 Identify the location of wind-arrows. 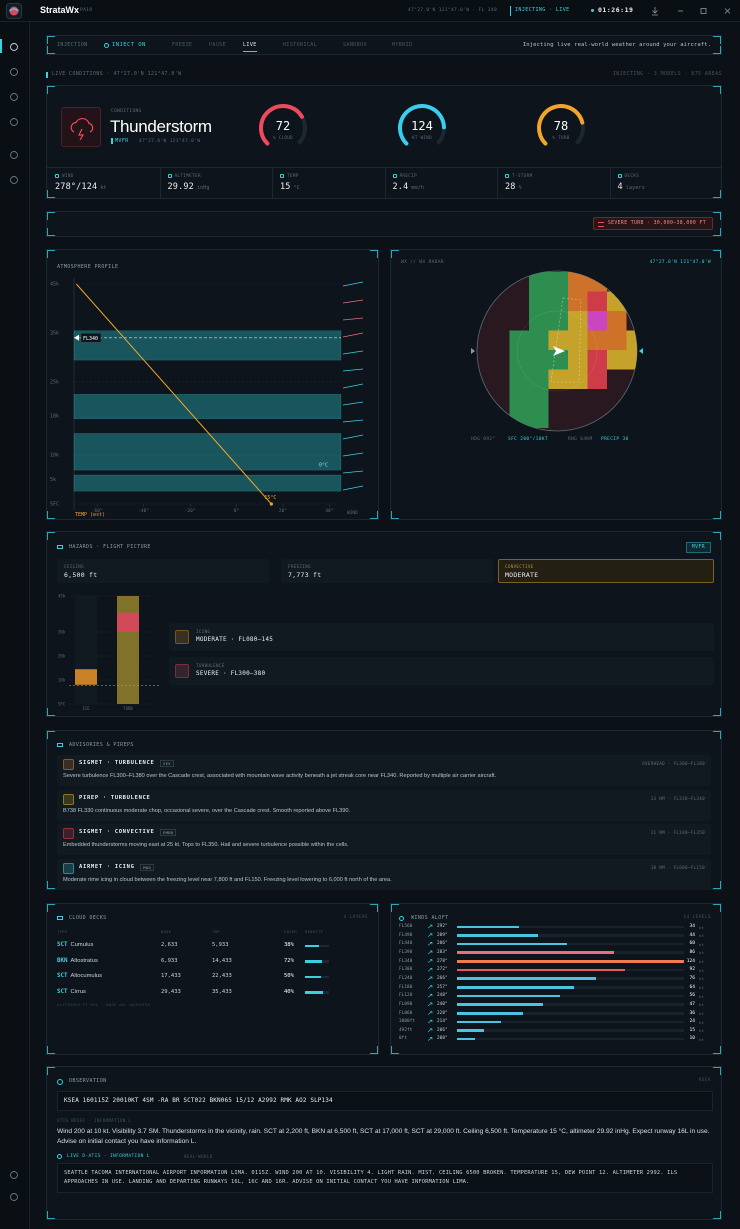
(430, 982).